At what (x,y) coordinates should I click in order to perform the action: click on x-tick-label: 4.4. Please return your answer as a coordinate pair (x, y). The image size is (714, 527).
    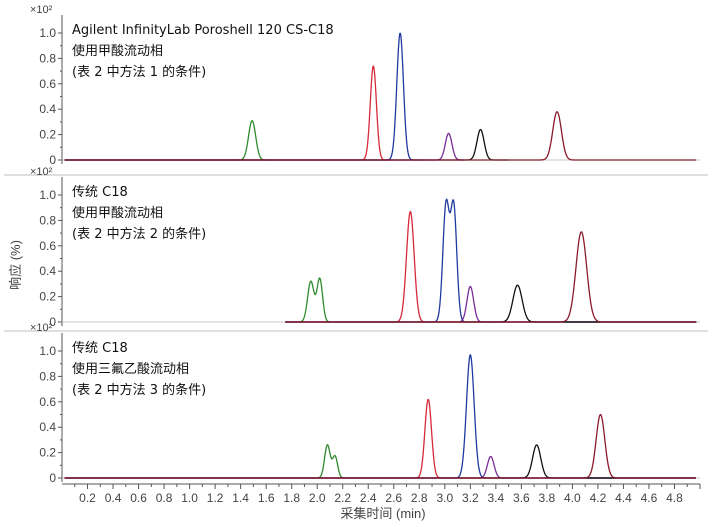
    Looking at the image, I should click on (623, 498).